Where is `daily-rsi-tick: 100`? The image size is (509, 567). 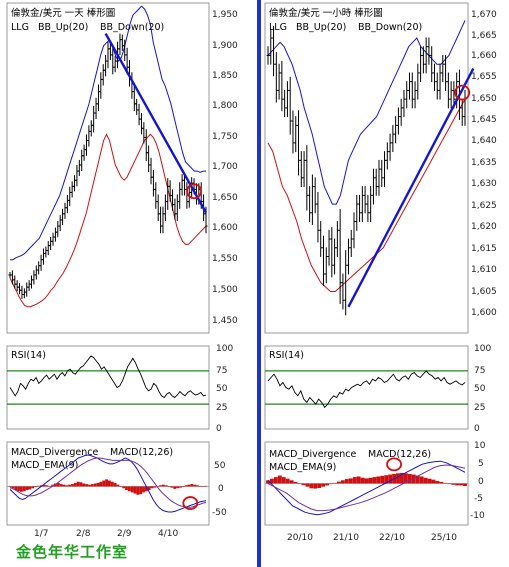 daily-rsi-tick: 100 is located at coordinates (224, 349).